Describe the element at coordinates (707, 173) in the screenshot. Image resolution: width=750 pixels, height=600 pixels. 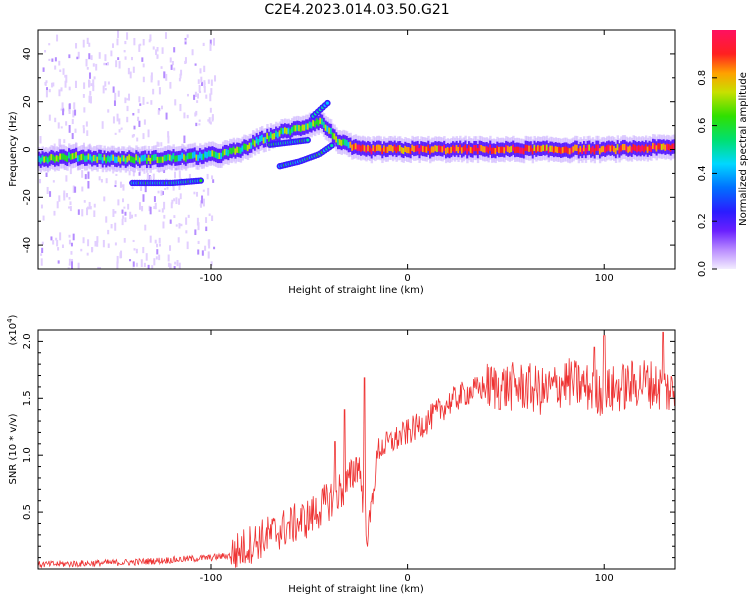
I see `colorbar-ticks: 0.0 0.2 0.4 0.6 0.8` at that location.